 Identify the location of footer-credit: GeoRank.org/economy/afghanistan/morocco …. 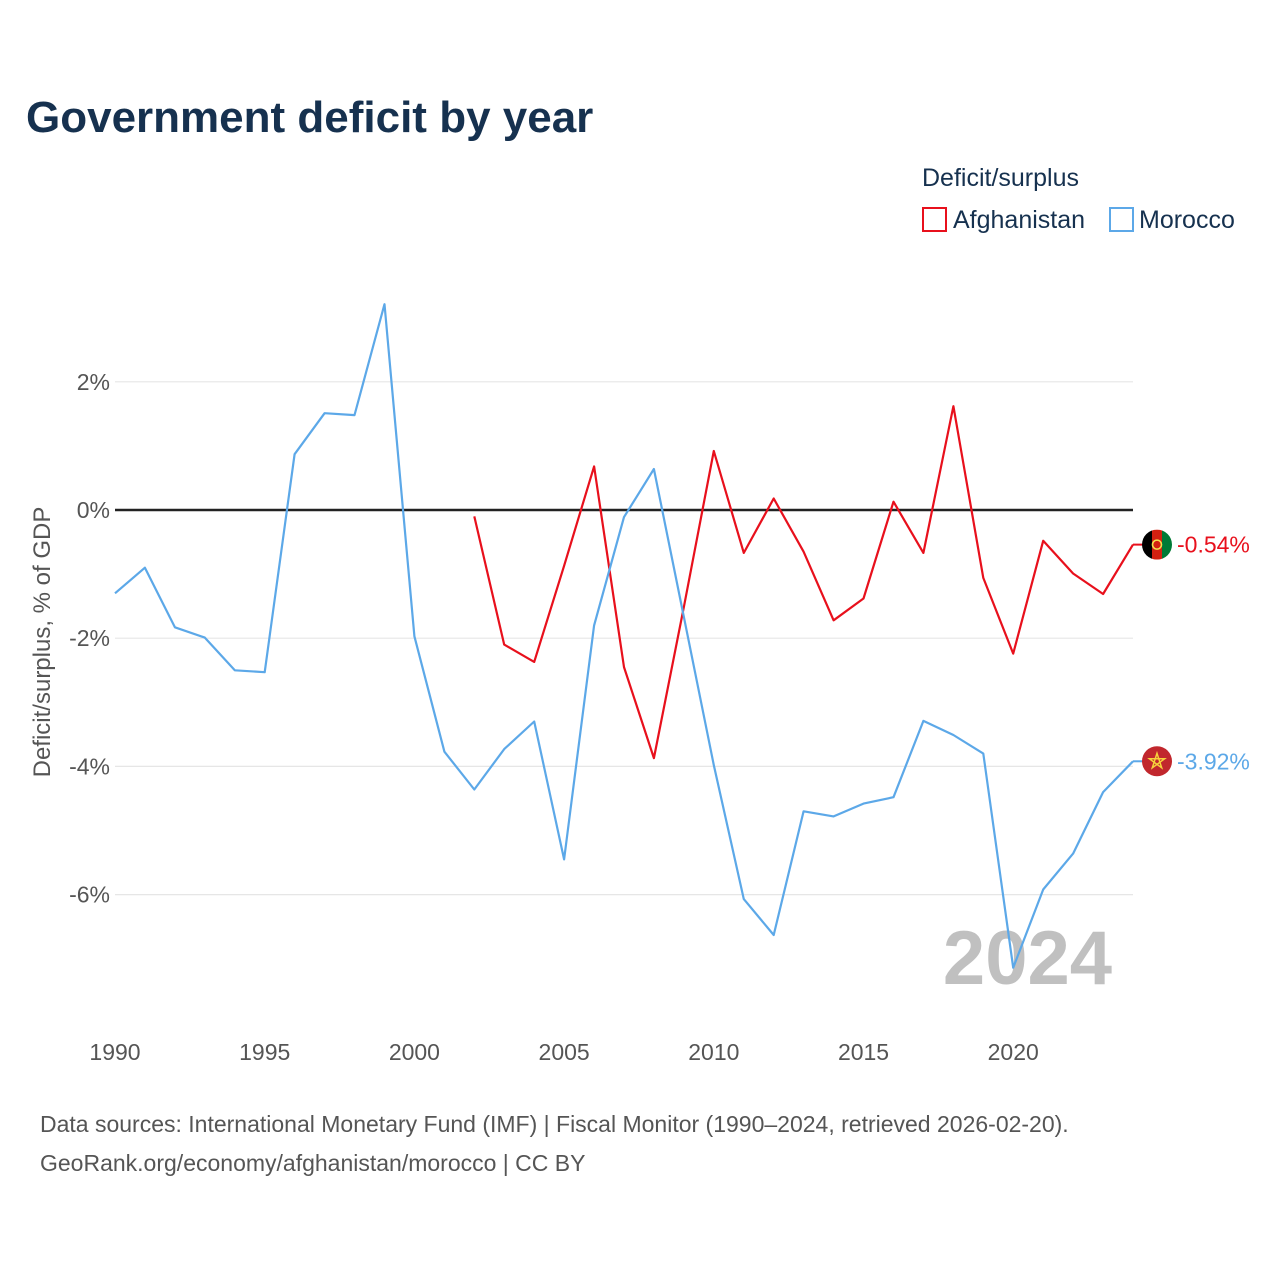
(312, 1163).